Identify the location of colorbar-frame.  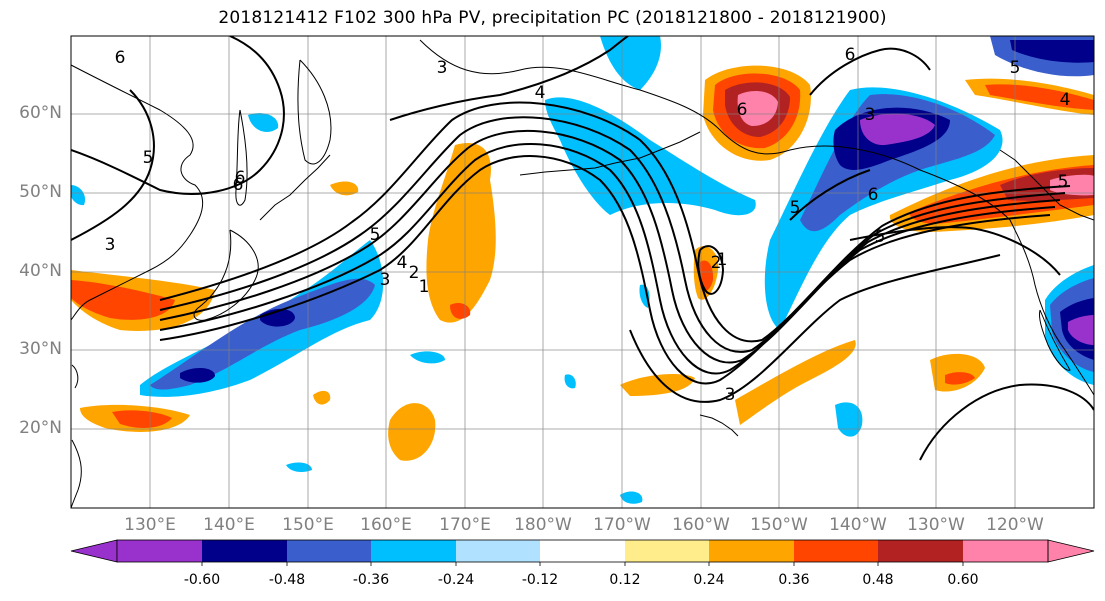
(582, 551).